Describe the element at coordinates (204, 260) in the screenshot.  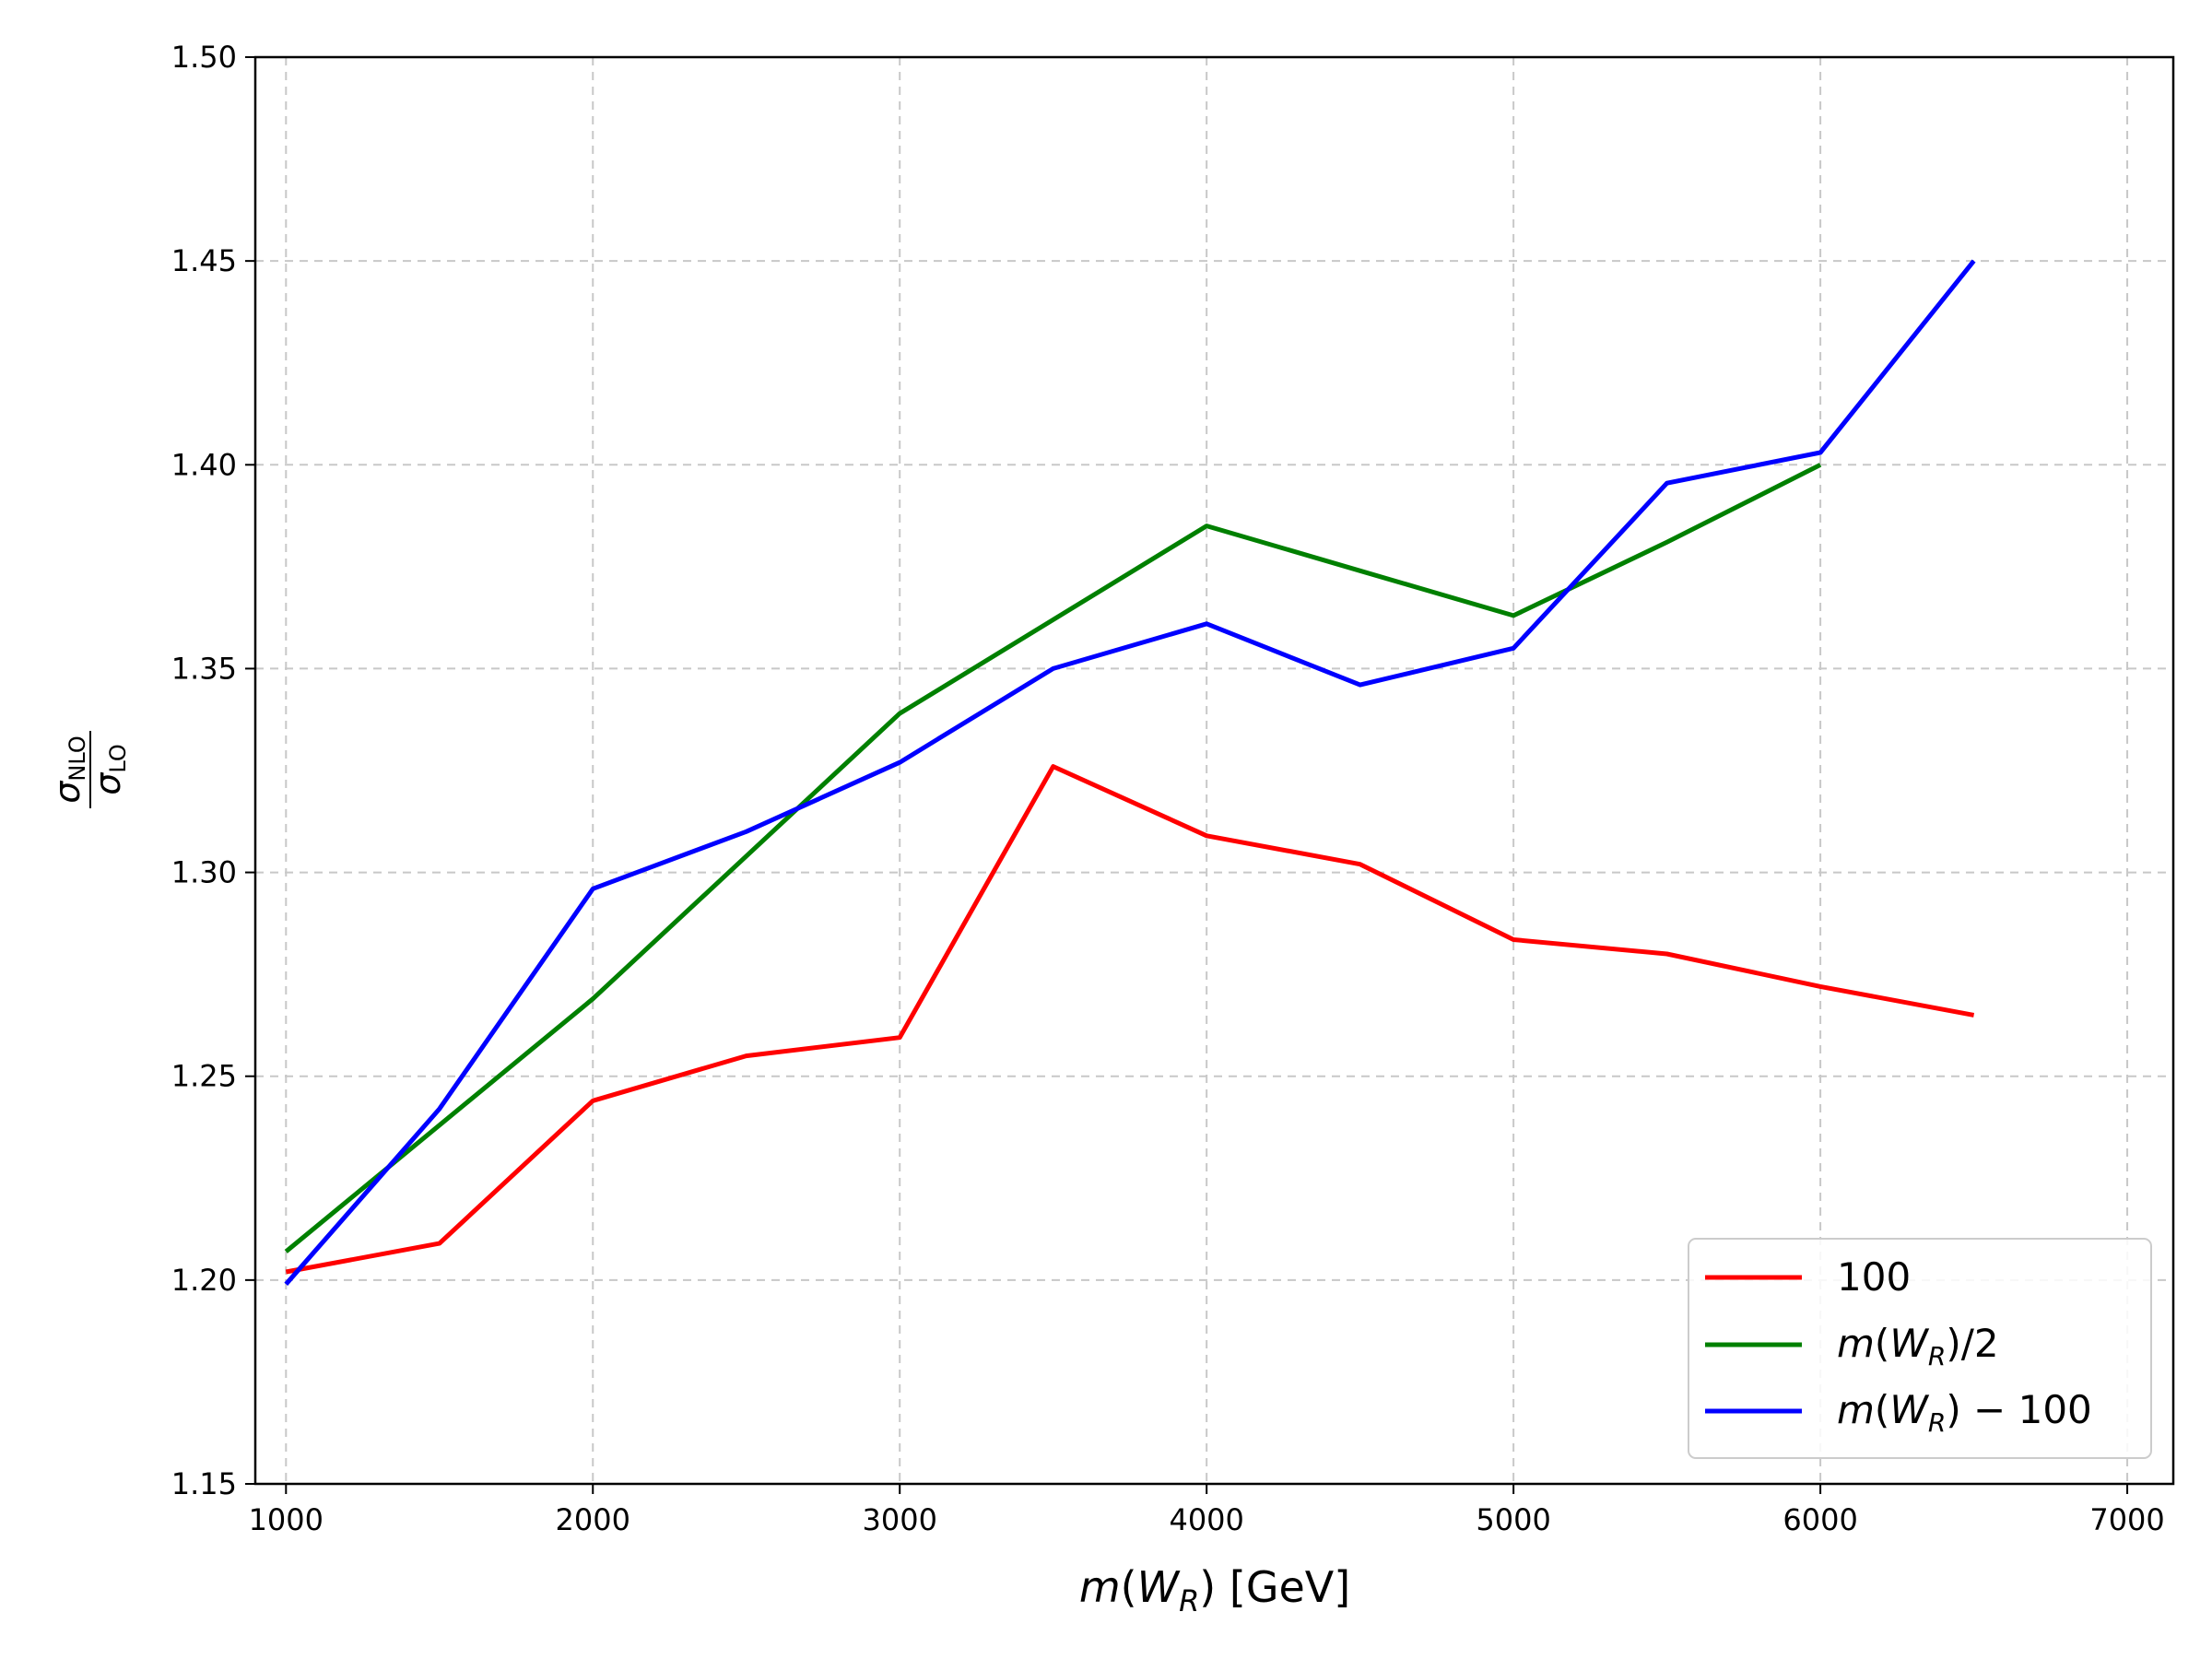
I see `y-tick-label: 1.45` at that location.